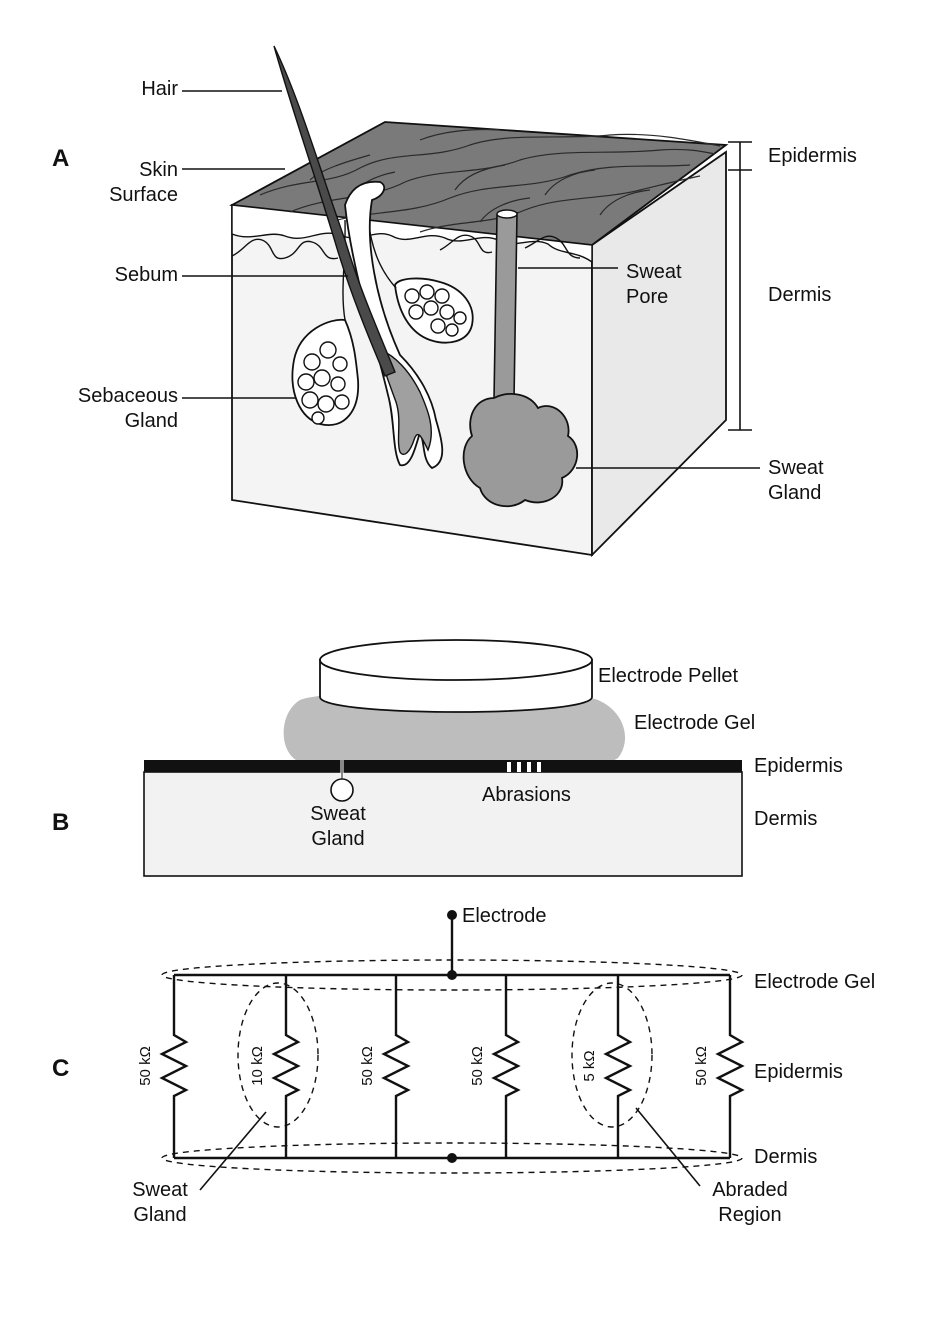  I want to click on dermis-junction, so click(452, 1158).